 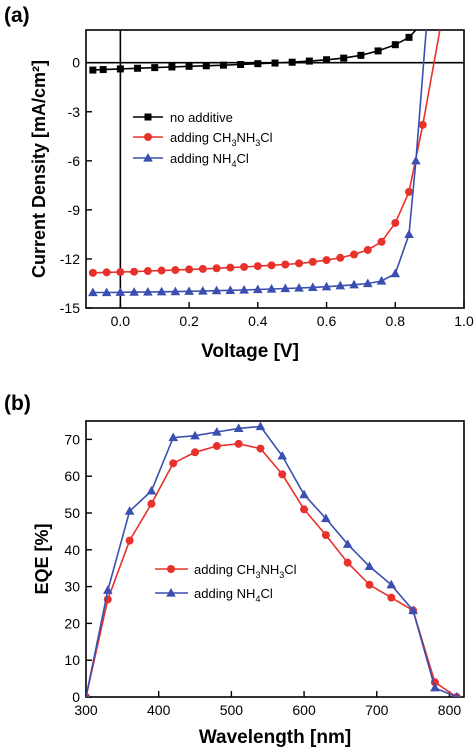 What do you see at coordinates (121, 321) in the screenshot?
I see `x-tick-label: 0.0` at bounding box center [121, 321].